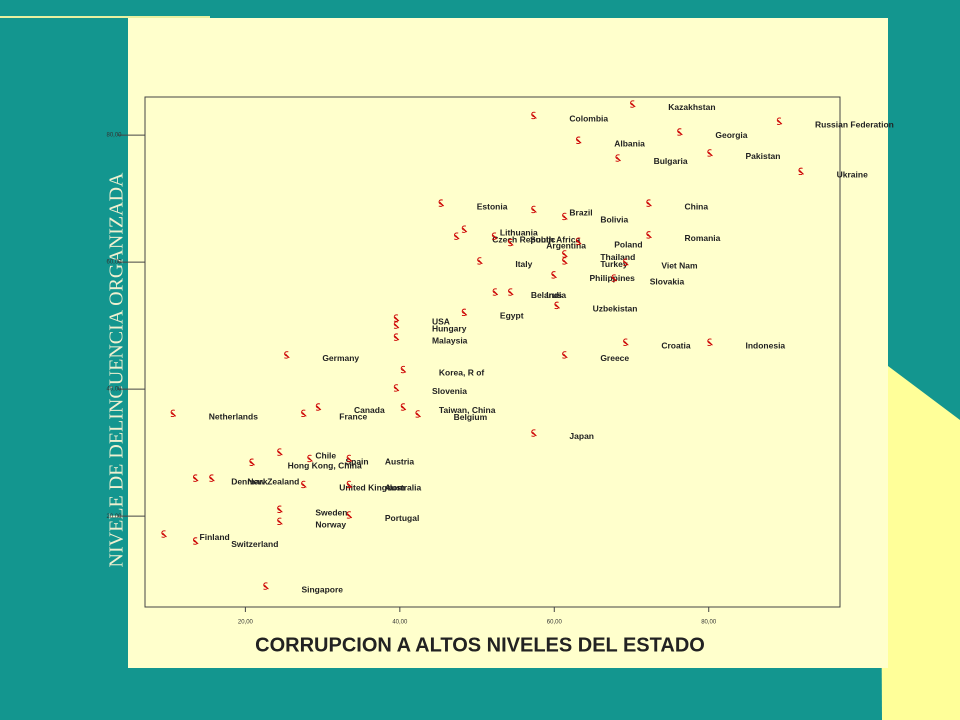 The height and width of the screenshot is (720, 960). I want to click on point-label: India, so click(556, 295).